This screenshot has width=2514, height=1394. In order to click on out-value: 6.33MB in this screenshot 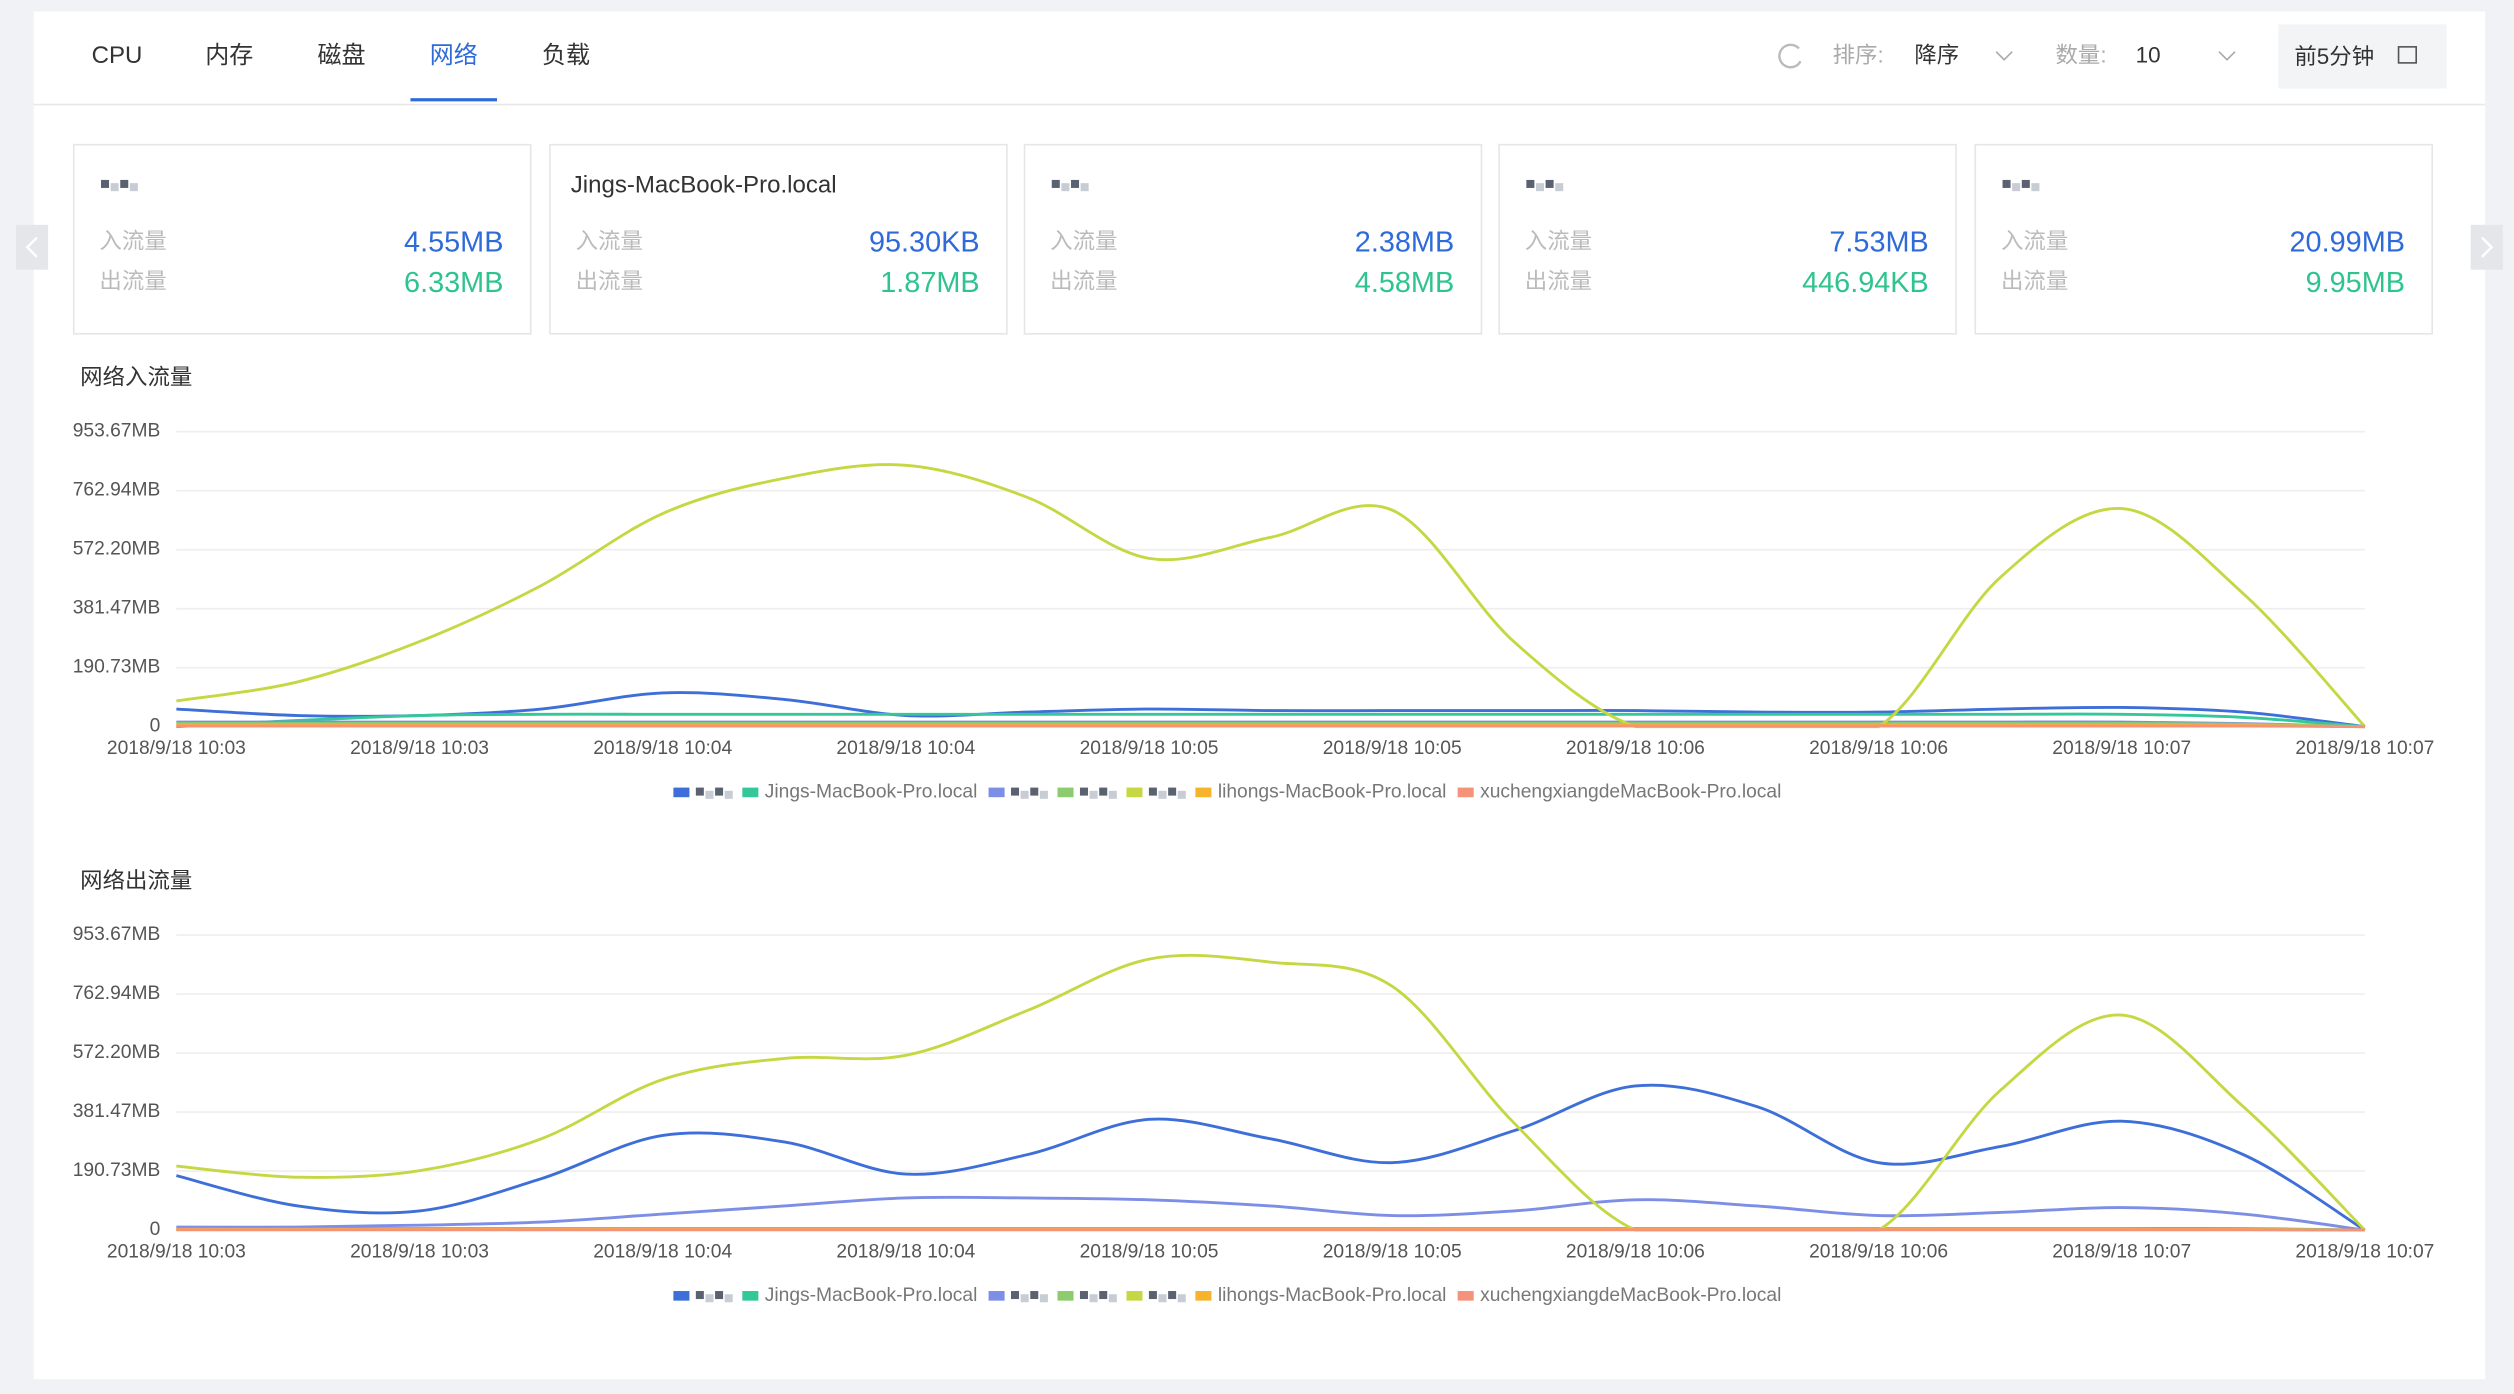, I will do `click(453, 283)`.